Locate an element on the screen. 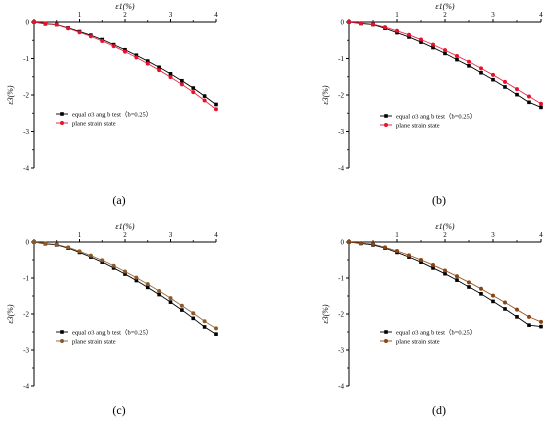 The width and height of the screenshot is (550, 433). y-tick-label: -1 is located at coordinates (341, 279).